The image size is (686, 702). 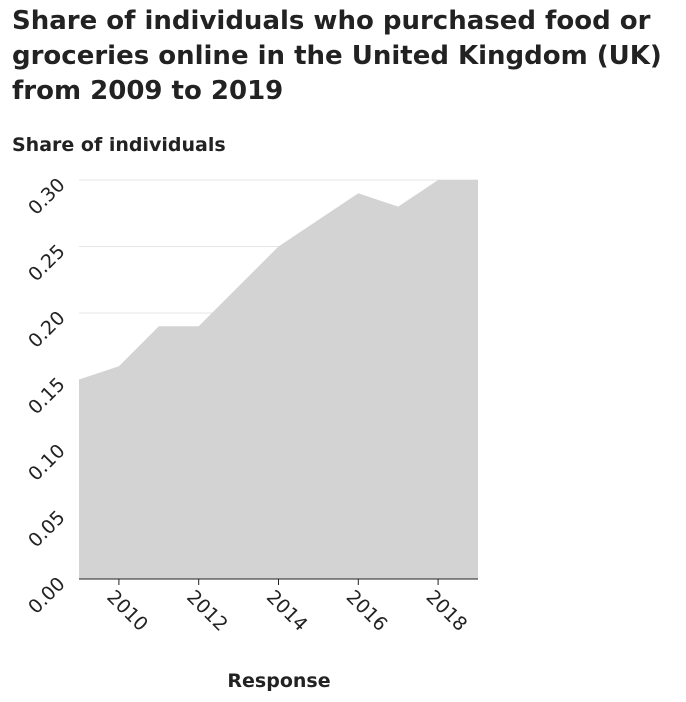 What do you see at coordinates (119, 145) in the screenshot?
I see `y-axis-label: Share of individuals` at bounding box center [119, 145].